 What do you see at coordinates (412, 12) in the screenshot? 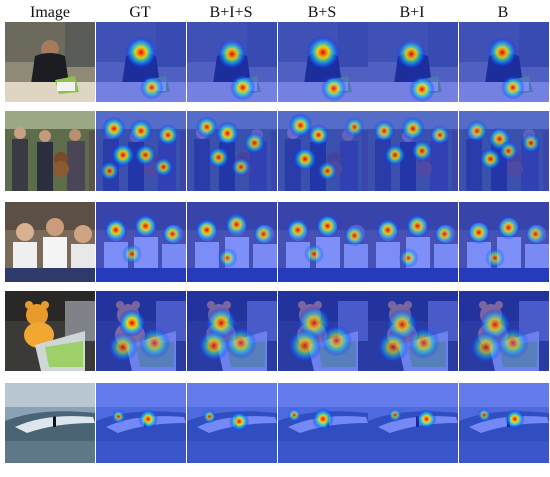
I see `column-header-b-i: B+I` at bounding box center [412, 12].